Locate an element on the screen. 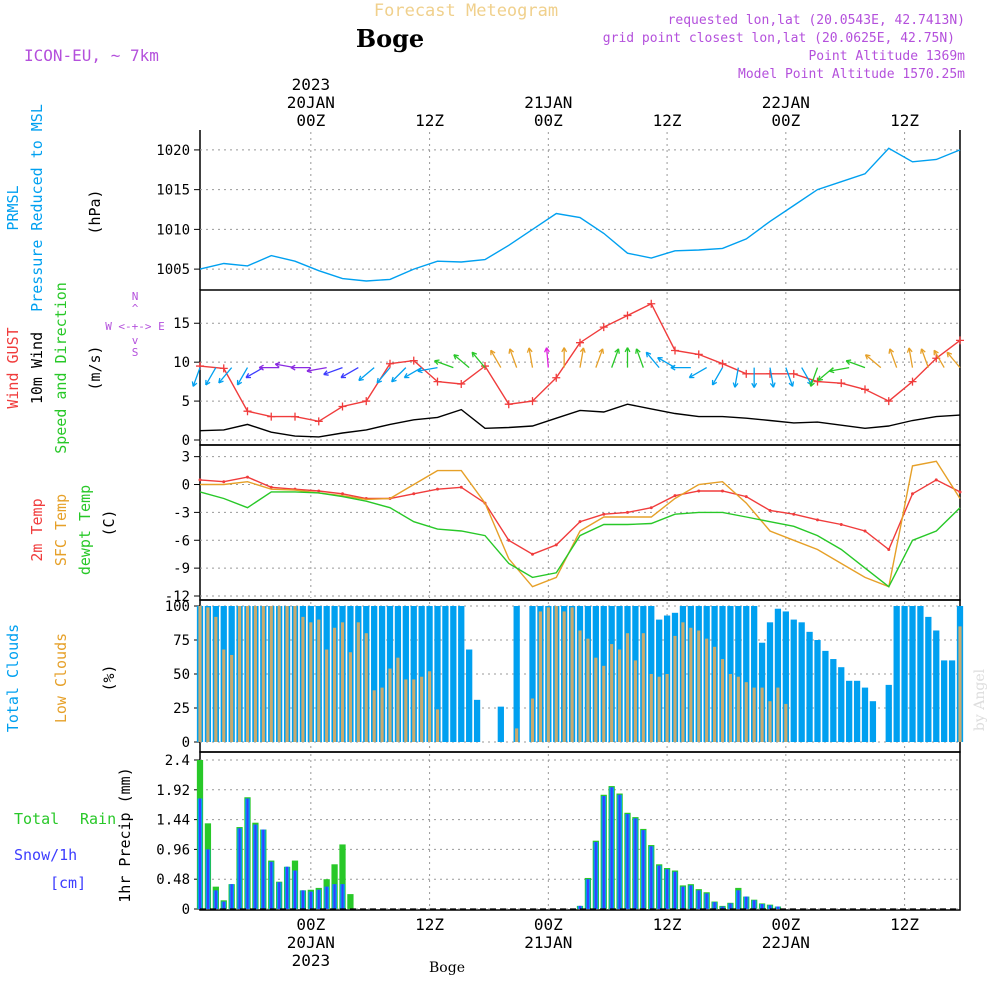 This screenshot has width=1000, height=1000. y-tick-label: 3 is located at coordinates (186, 458).